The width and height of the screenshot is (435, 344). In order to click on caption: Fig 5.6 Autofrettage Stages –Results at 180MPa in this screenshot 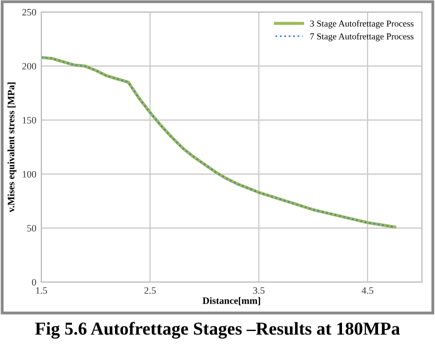, I will do `click(217, 330)`.